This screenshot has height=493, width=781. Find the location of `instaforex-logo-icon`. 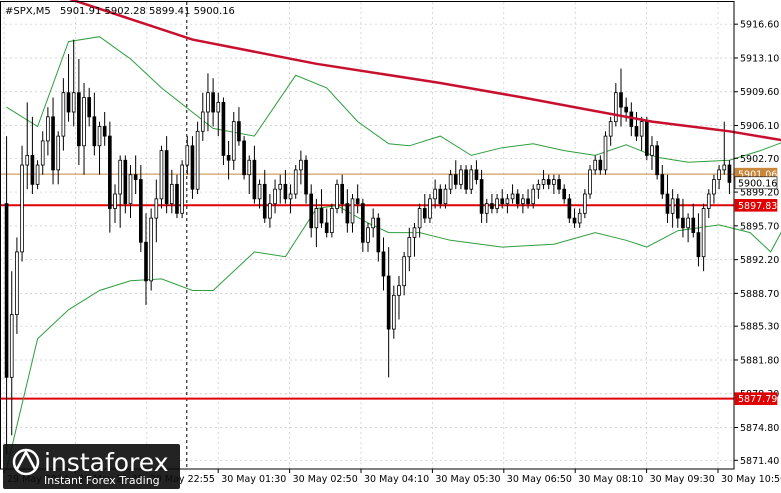

instaforex-logo-icon is located at coordinates (26, 462).